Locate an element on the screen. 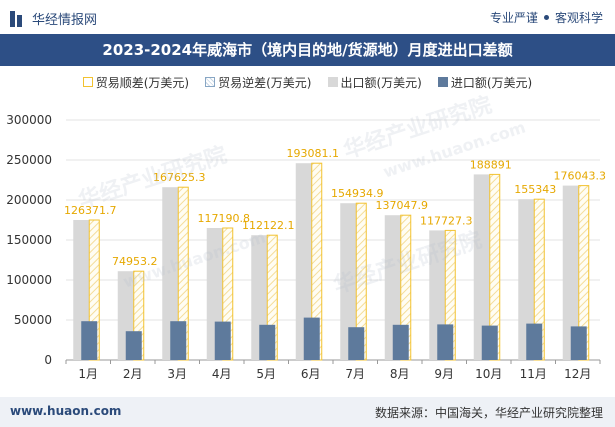 The width and height of the screenshot is (615, 427). data-label-10: 155343 is located at coordinates (535, 189).